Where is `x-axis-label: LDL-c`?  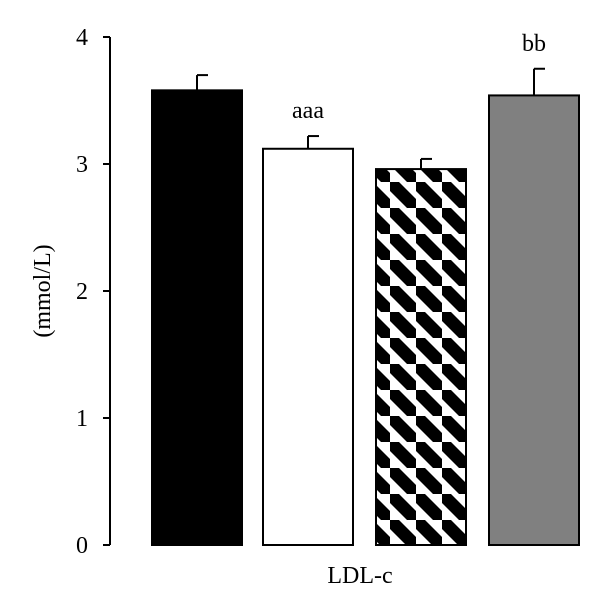
x-axis-label: LDL-c is located at coordinates (359, 576).